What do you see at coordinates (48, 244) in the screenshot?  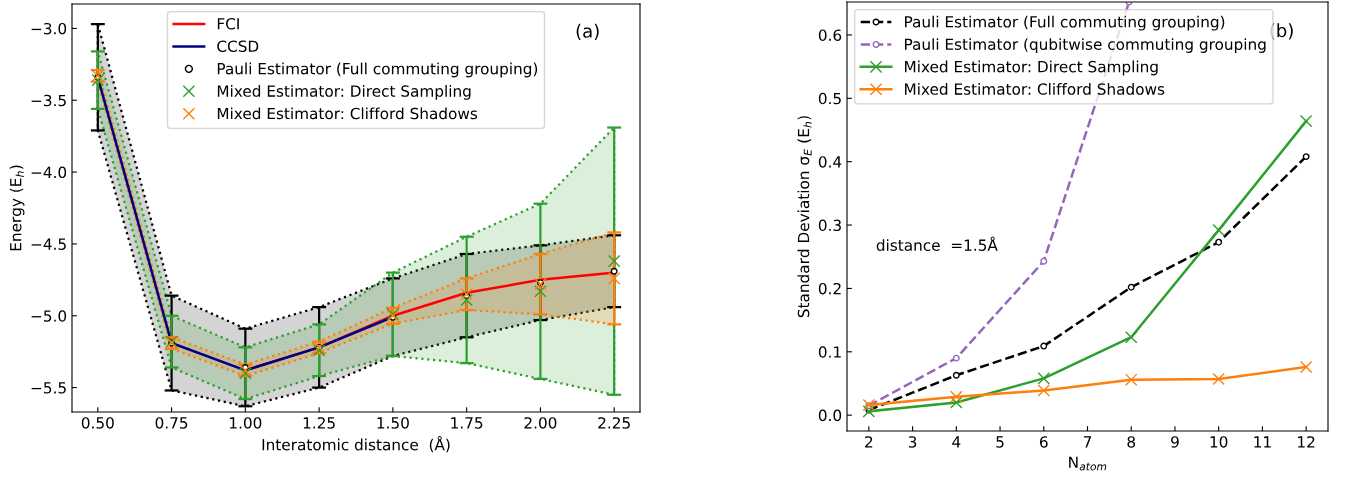 I see `y-tick-label: −4.5` at bounding box center [48, 244].